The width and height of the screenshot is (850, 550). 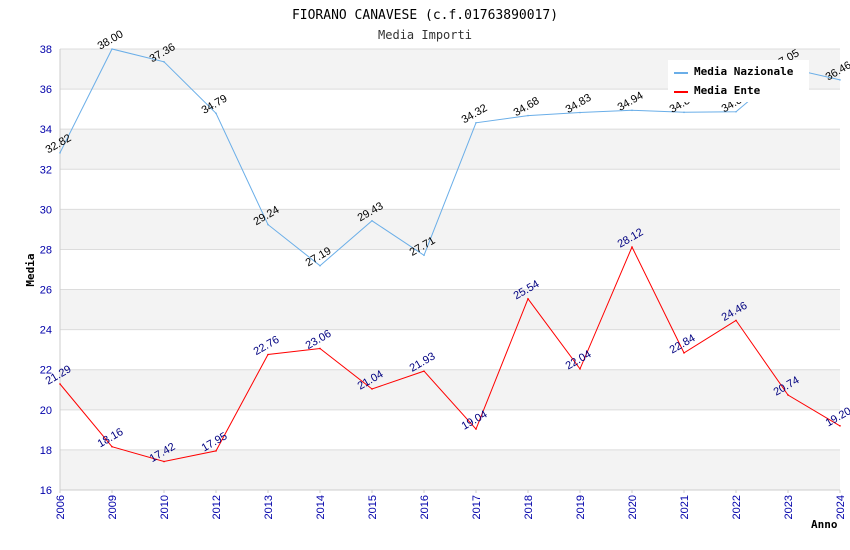 I want to click on y-tick-label: 22, so click(x=46, y=371).